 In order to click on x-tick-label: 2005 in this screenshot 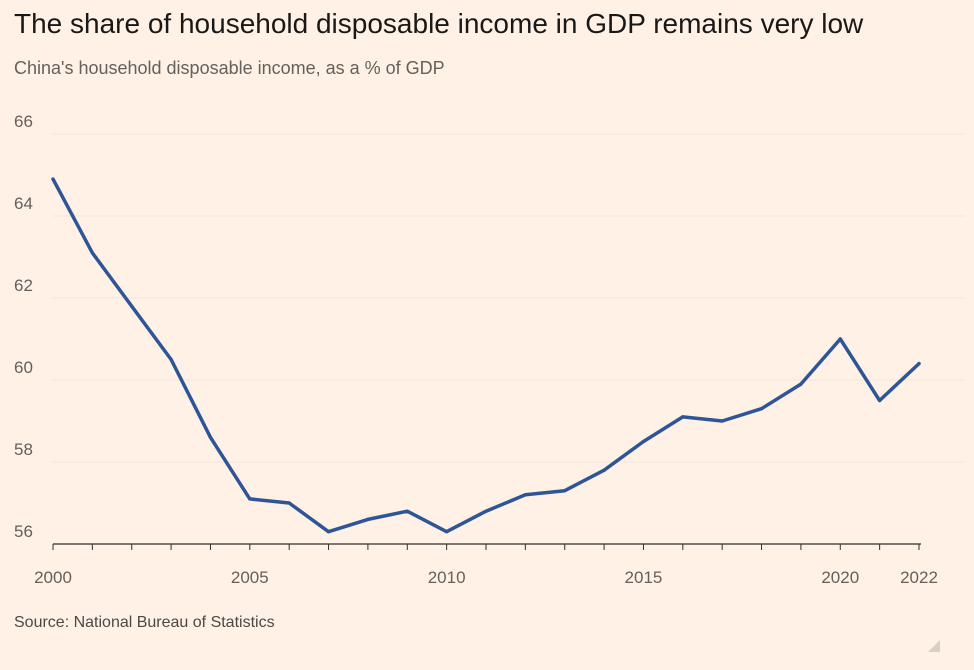, I will do `click(250, 577)`.